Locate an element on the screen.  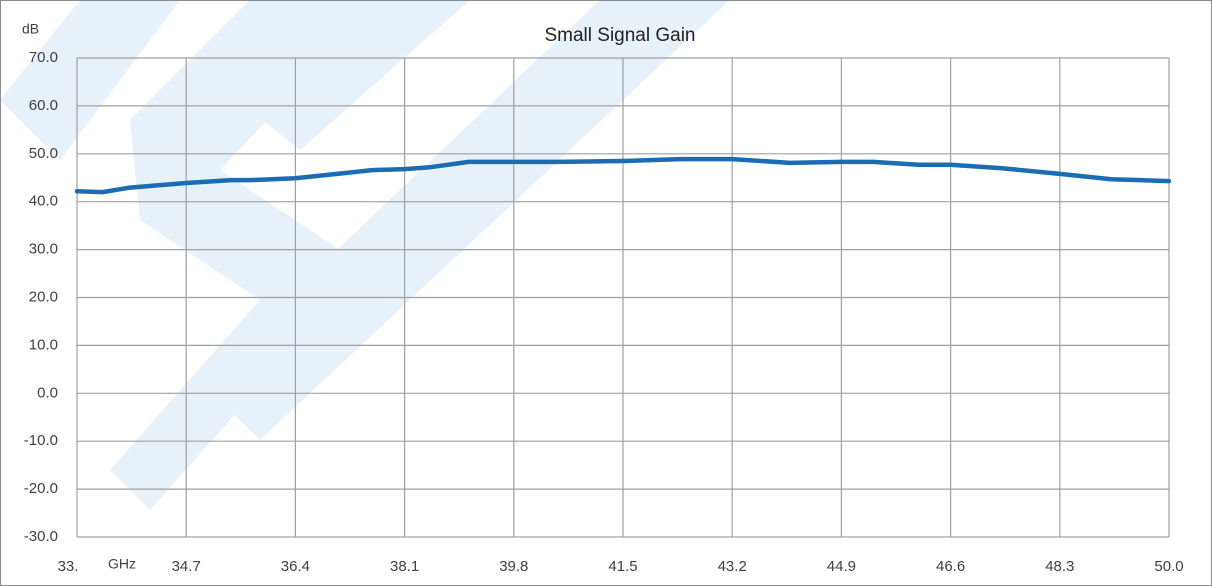
y-tick-label: 50.0 is located at coordinates (43, 153).